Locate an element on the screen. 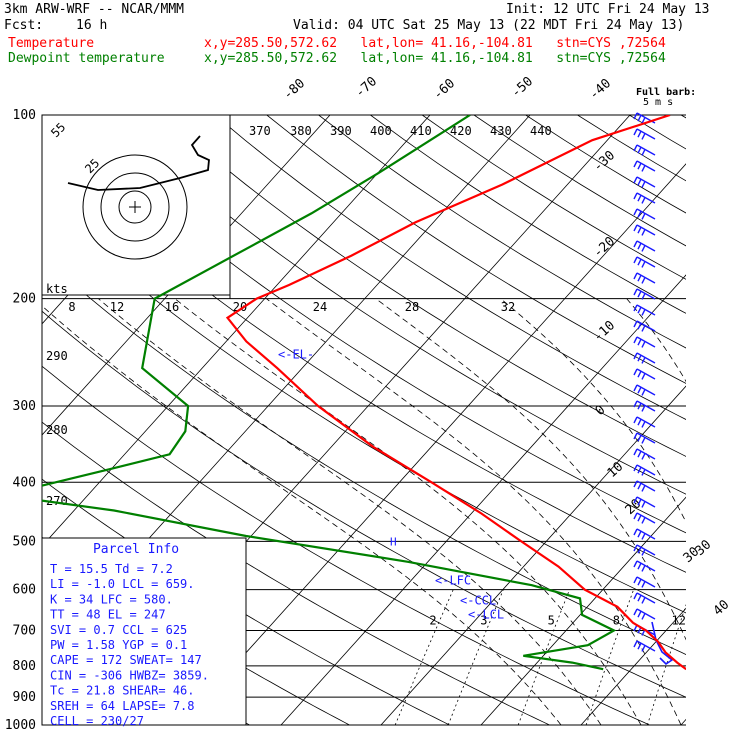  mixing-ratio-line is located at coordinates (475, 657).